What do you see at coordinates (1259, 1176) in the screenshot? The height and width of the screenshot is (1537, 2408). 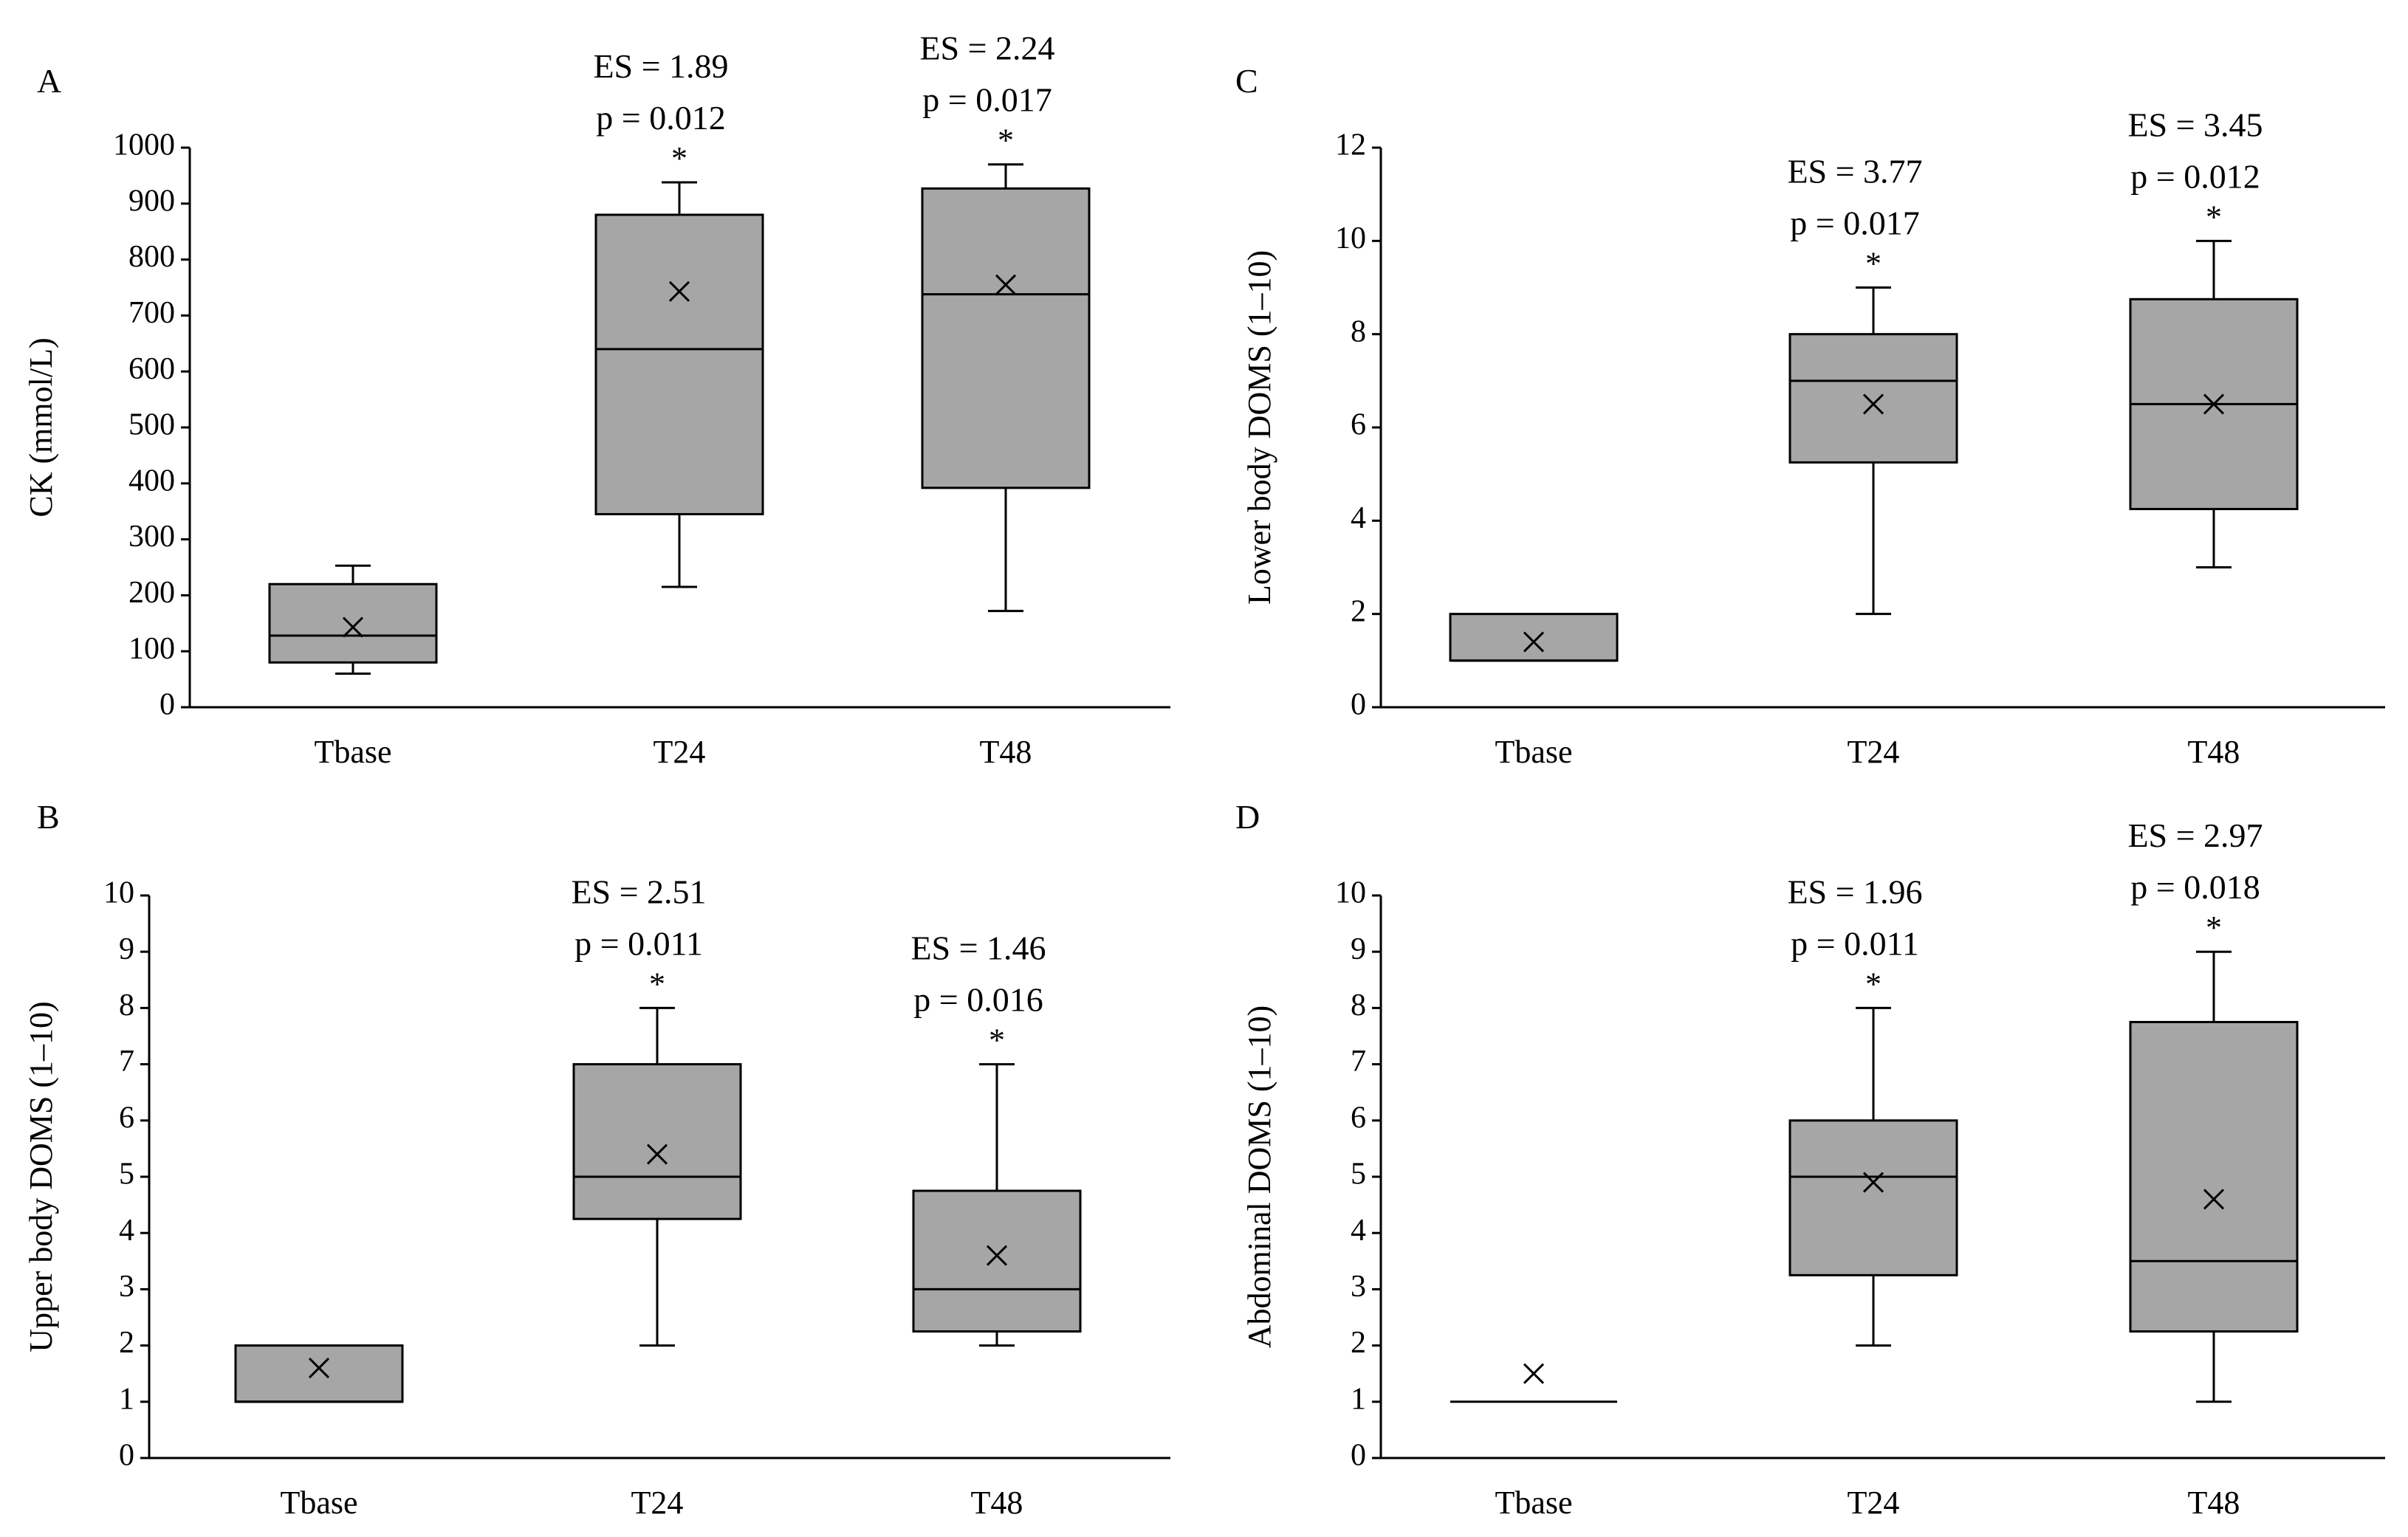 I see `y-axis-title: Abdominal DOMS (1–10)` at bounding box center [1259, 1176].